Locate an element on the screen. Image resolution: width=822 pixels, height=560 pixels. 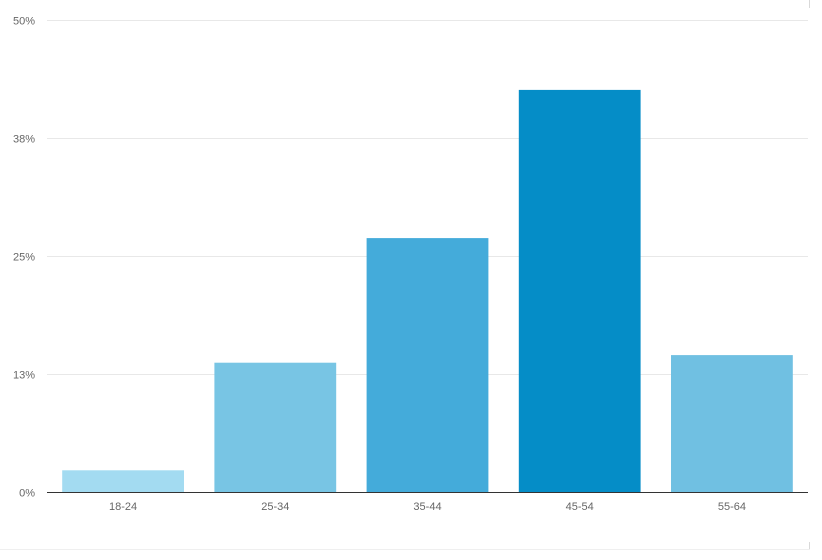
x-tick-label: 25-34 is located at coordinates (275, 507).